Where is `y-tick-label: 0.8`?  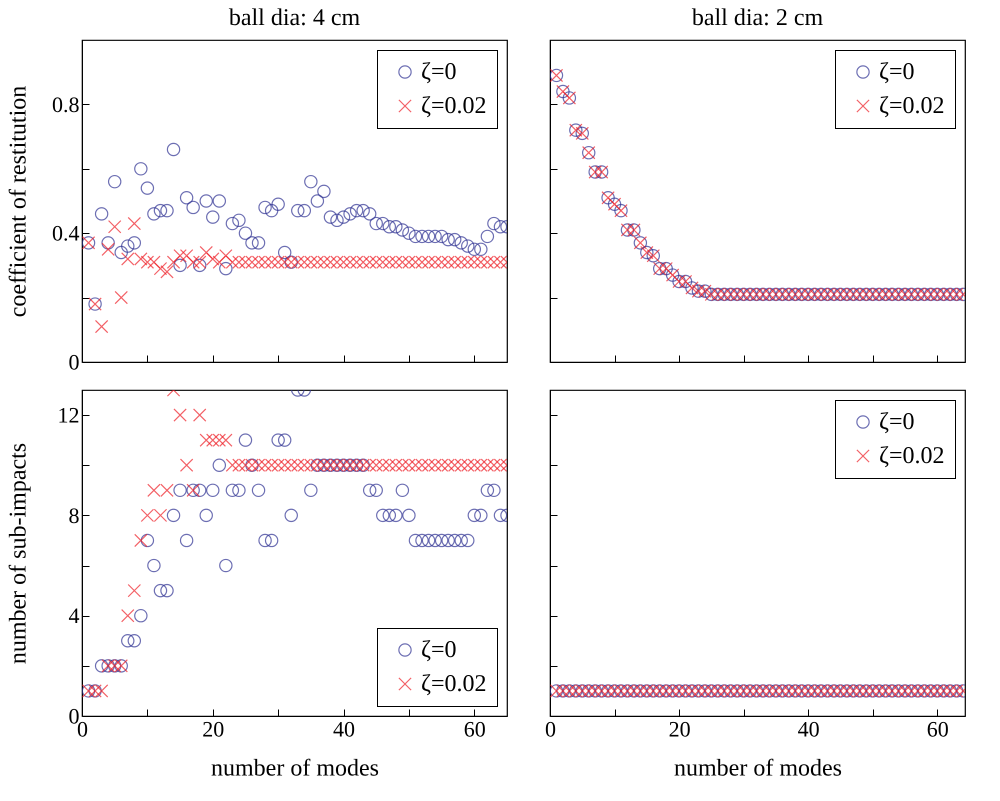 y-tick-label: 0.8 is located at coordinates (66, 104).